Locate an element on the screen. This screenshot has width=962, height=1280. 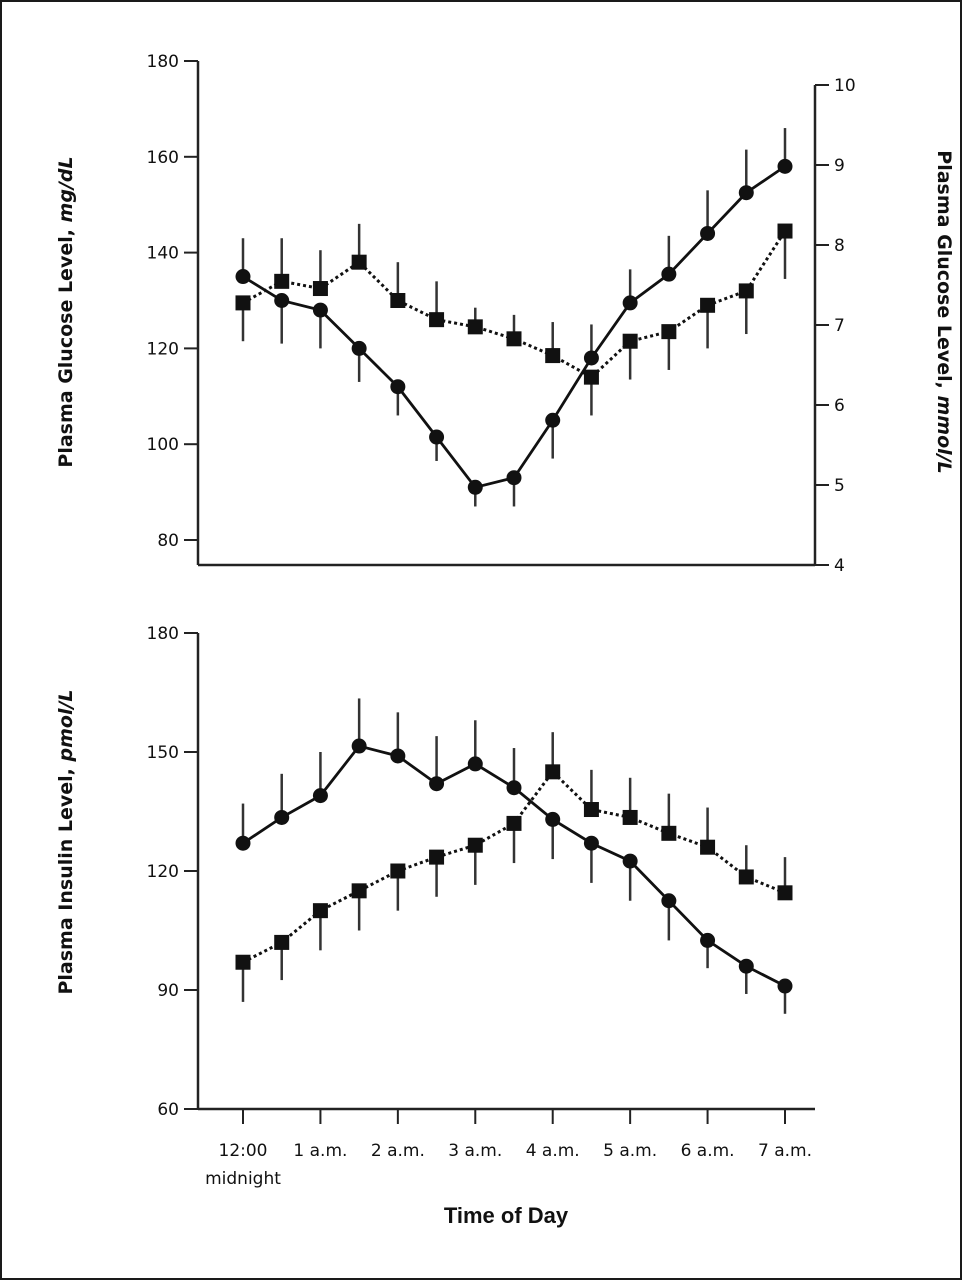
glucose-y-tick-label: 160 is located at coordinates (163, 158).